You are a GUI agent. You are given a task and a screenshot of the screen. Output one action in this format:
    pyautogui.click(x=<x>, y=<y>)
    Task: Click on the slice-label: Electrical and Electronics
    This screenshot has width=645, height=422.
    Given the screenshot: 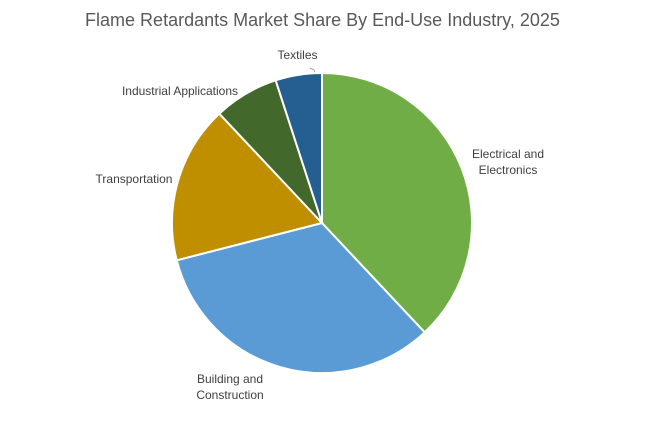 What is the action you would take?
    pyautogui.click(x=508, y=162)
    